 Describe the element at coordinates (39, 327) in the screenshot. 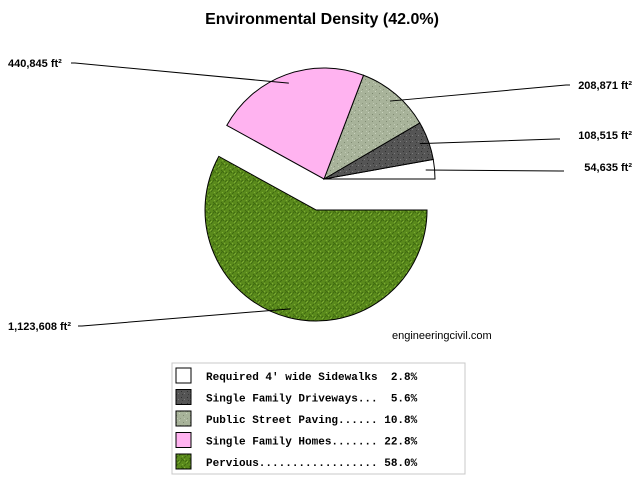

I see `slice-value-label: 1,123,608 ft²` at that location.